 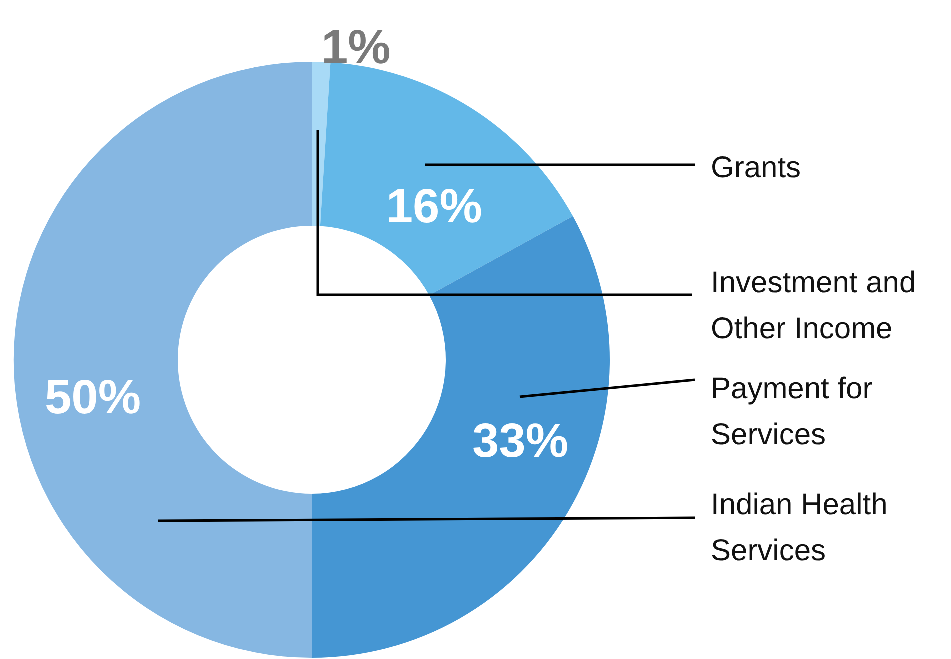 I want to click on slice-label: Payment for Services, so click(x=792, y=412).